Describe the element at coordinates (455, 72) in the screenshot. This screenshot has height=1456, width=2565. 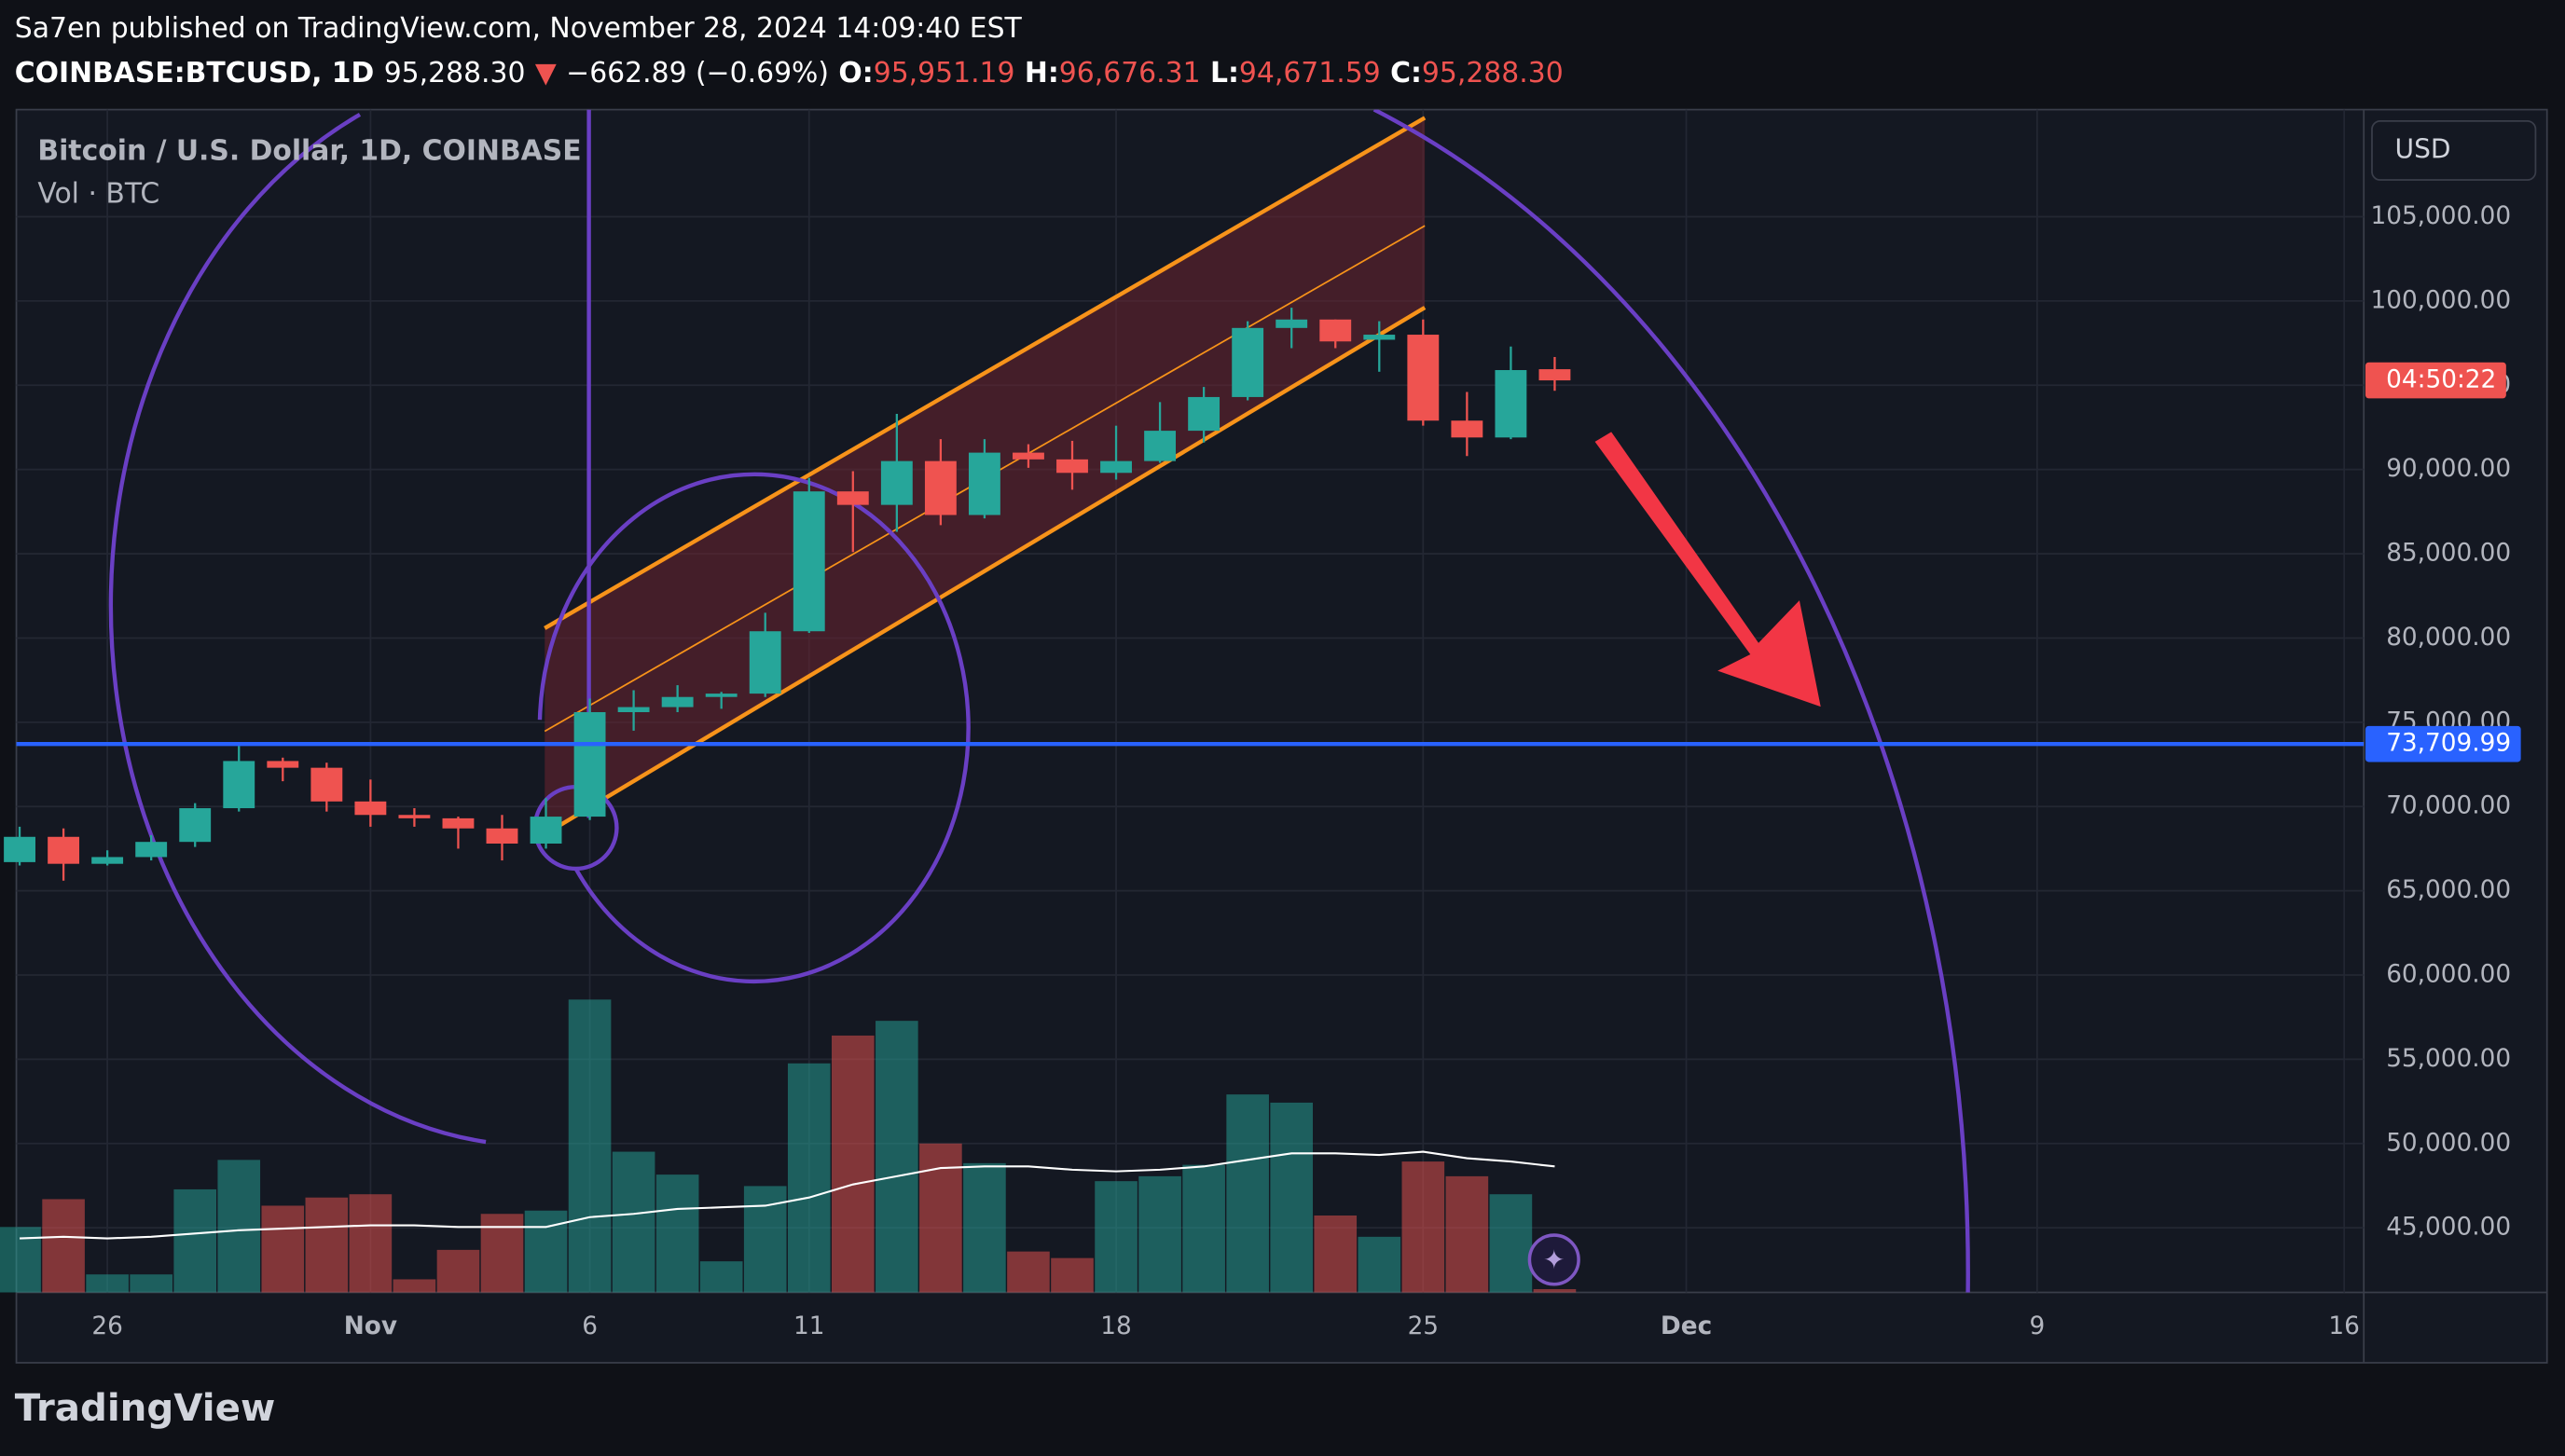
I see `last: 95,288.30` at that location.